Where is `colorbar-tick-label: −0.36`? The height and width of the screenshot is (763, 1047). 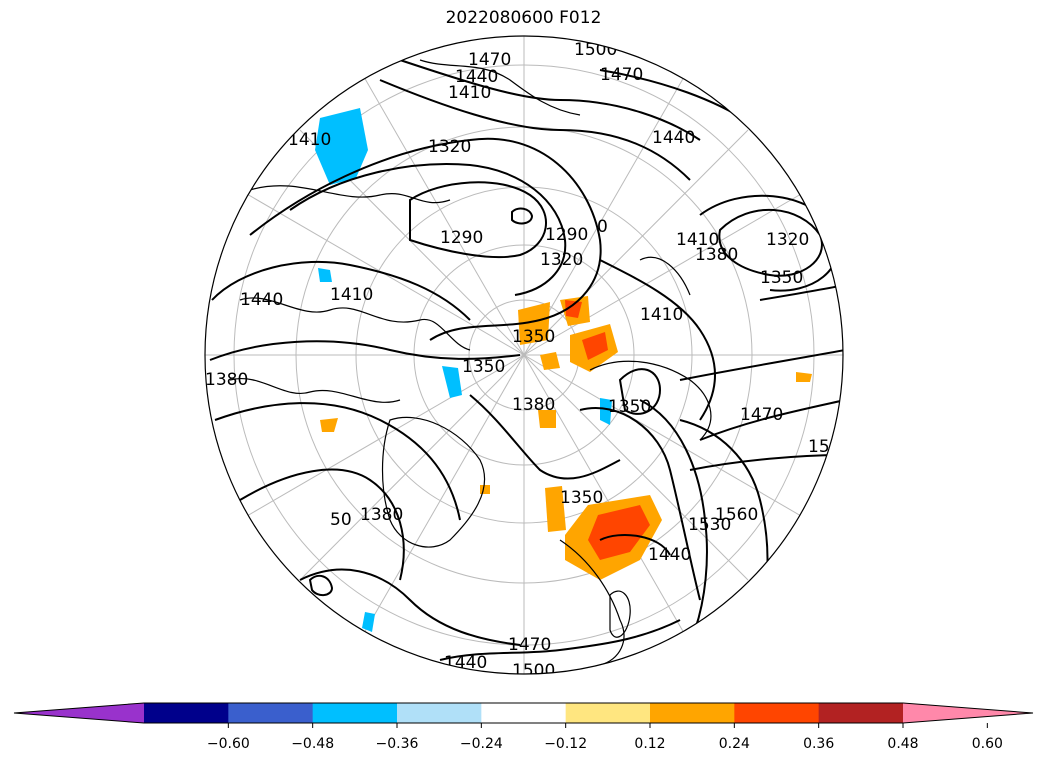 colorbar-tick-label: −0.36 is located at coordinates (397, 744).